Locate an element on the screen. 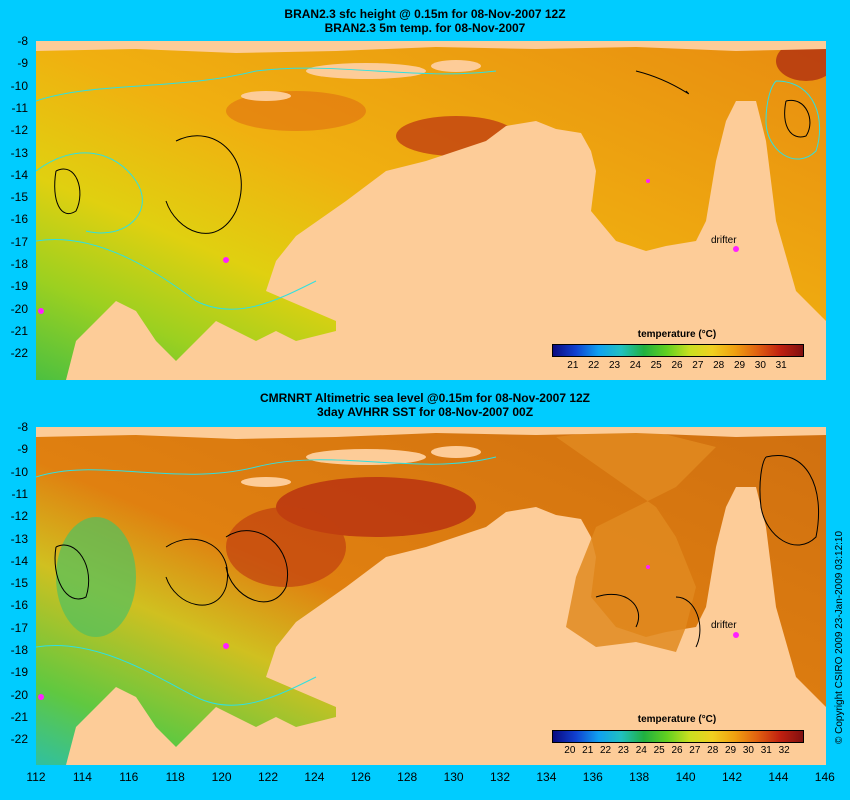 The image size is (850, 800). bottom-colorbar-tick: 29 is located at coordinates (731, 750).